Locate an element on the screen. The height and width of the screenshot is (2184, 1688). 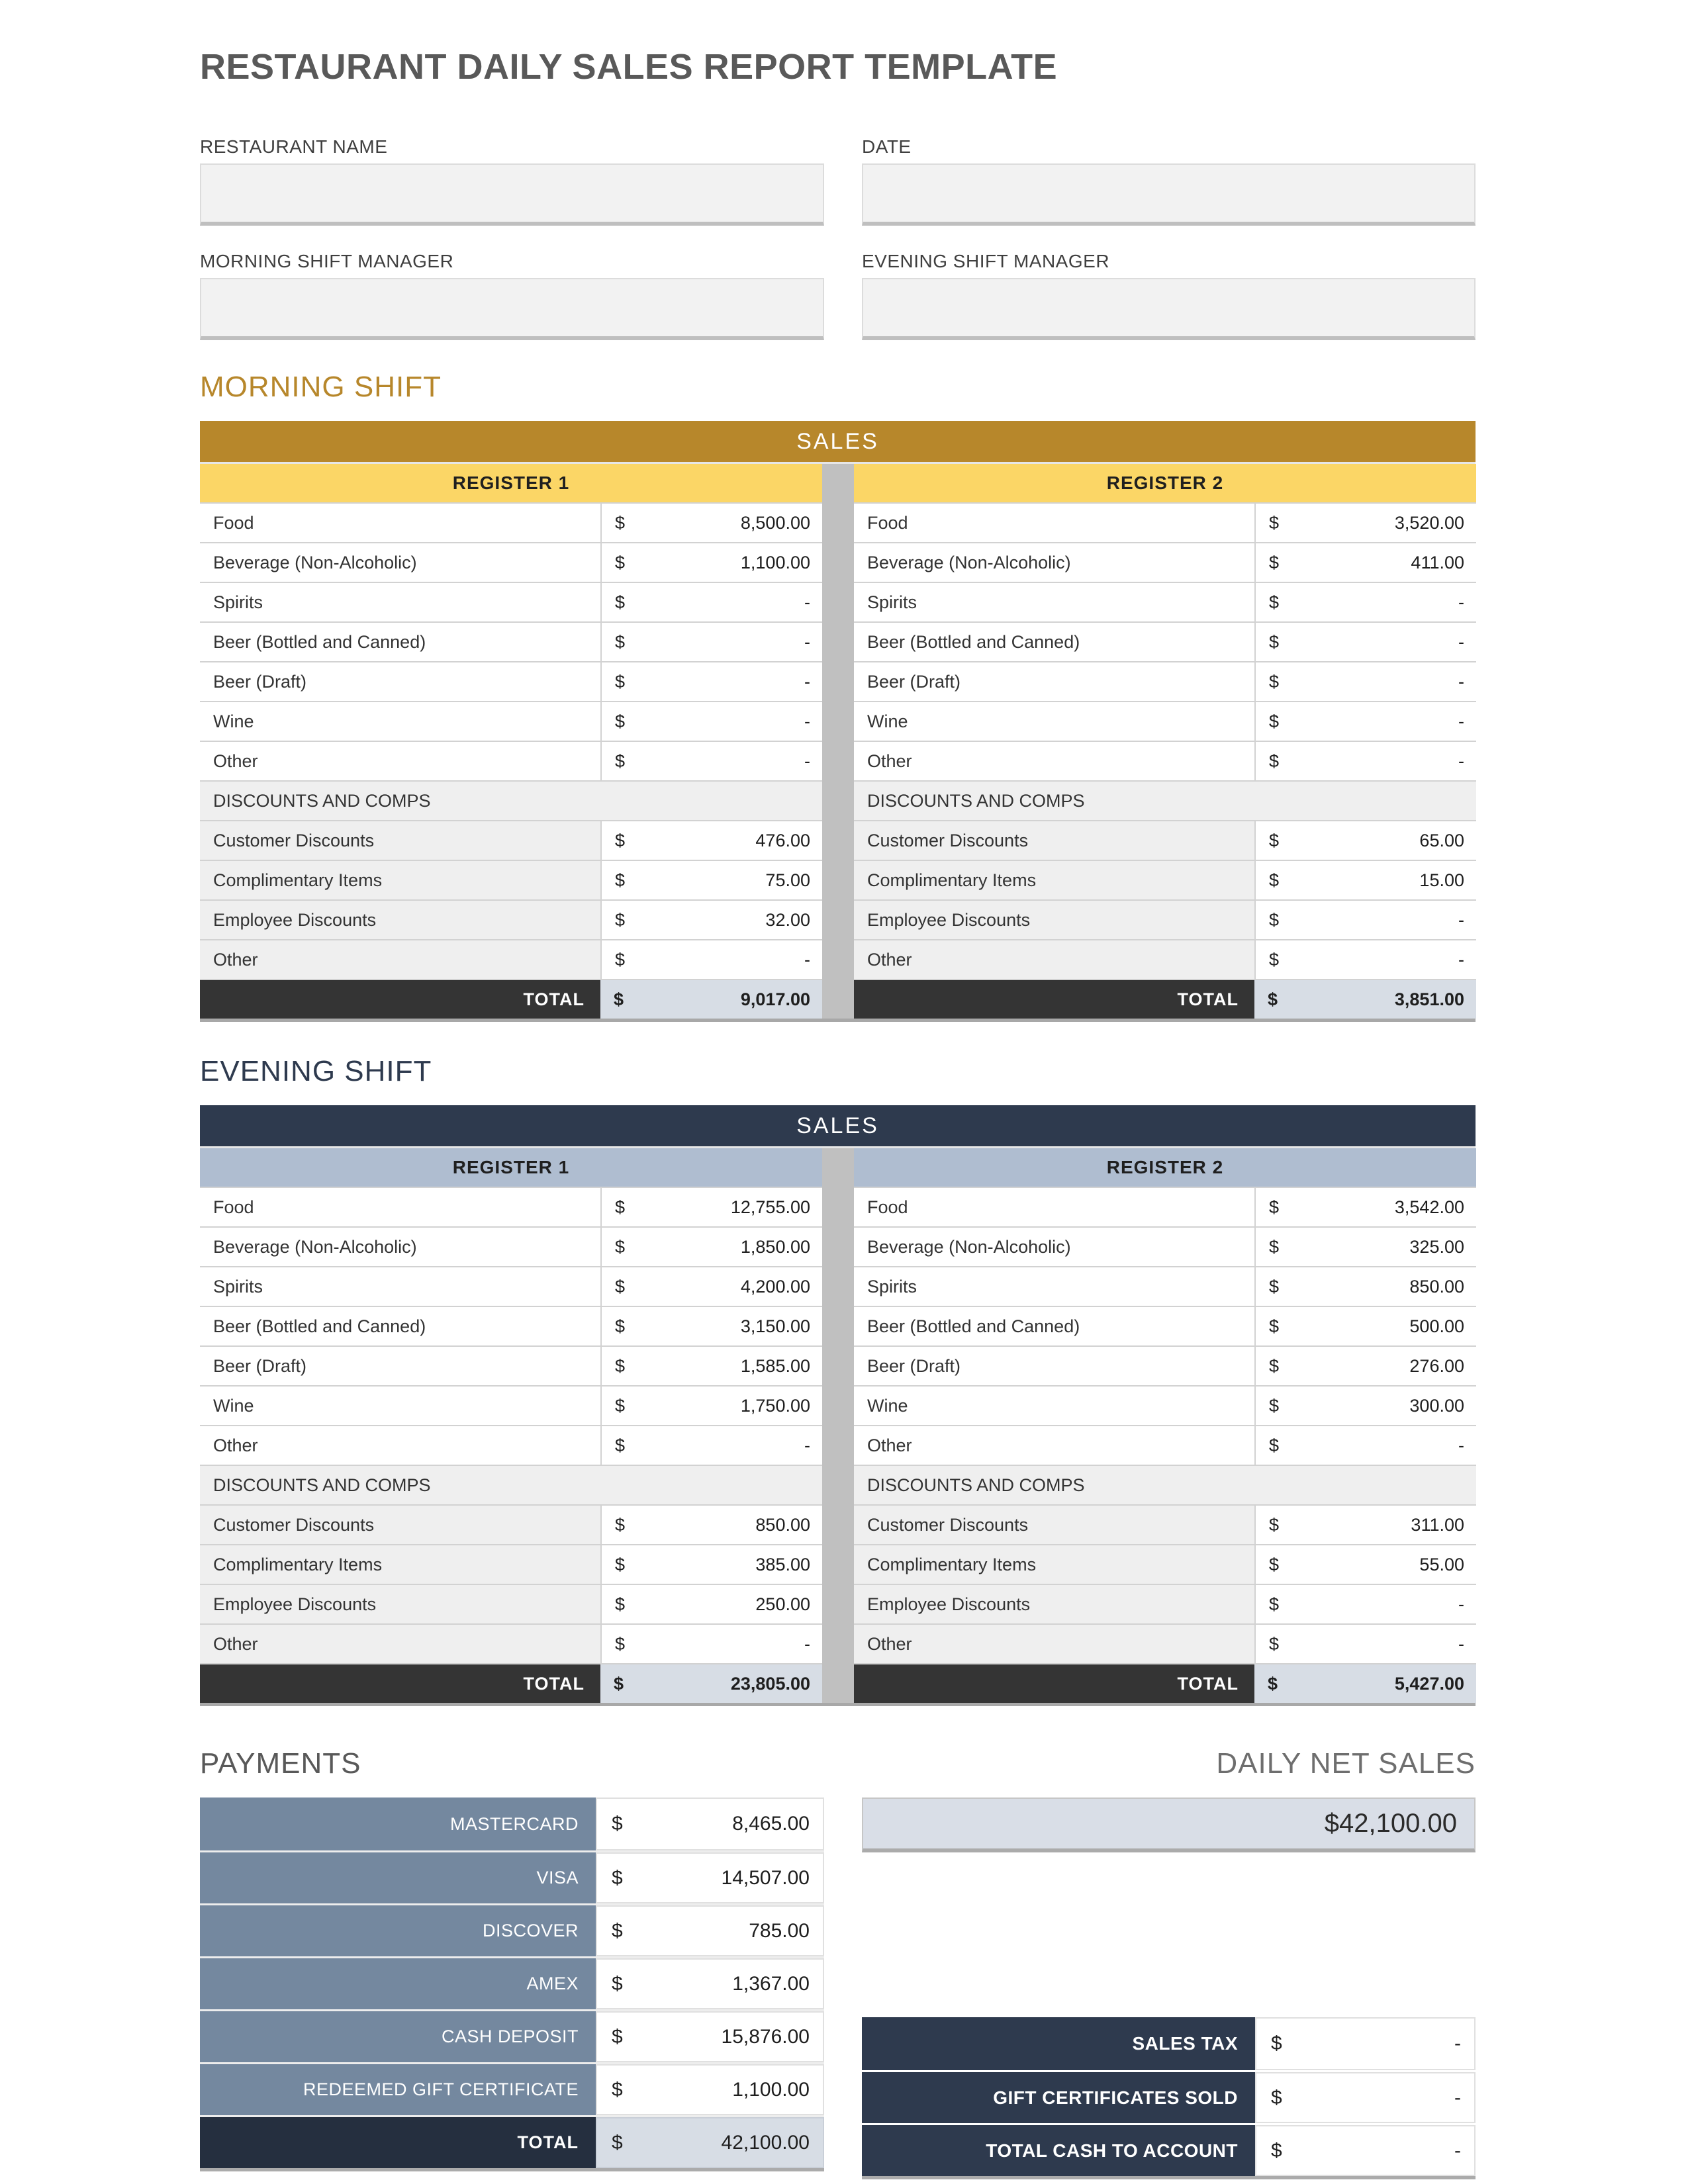
sales-item-row: Spirits $ - is located at coordinates (511, 601).